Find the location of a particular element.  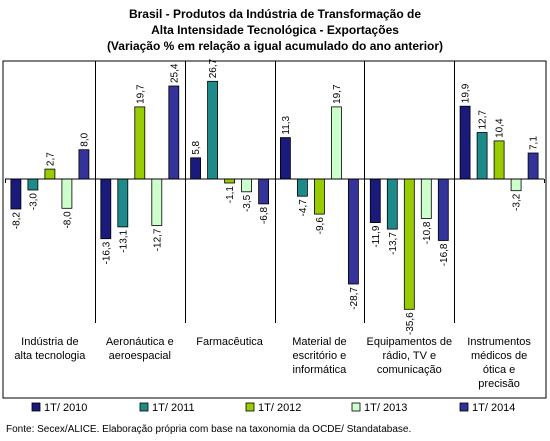

value-label: -6,8 is located at coordinates (264, 215).